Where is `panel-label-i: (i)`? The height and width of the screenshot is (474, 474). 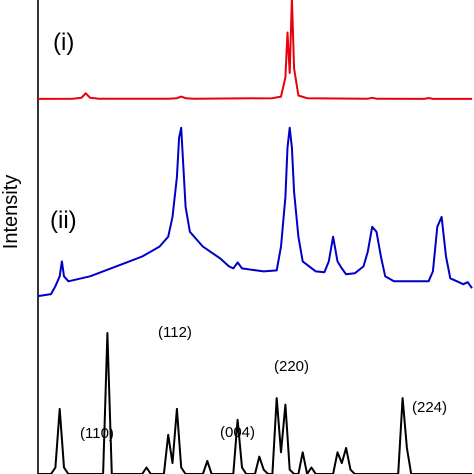 panel-label-i: (i) is located at coordinates (63, 42).